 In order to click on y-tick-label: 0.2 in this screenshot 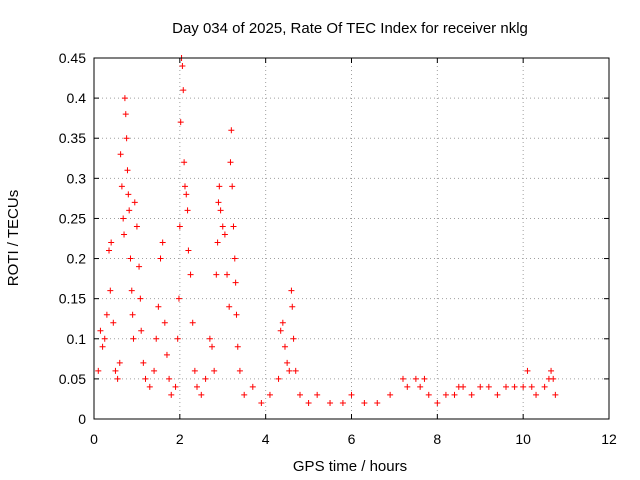, I will do `click(77, 259)`.